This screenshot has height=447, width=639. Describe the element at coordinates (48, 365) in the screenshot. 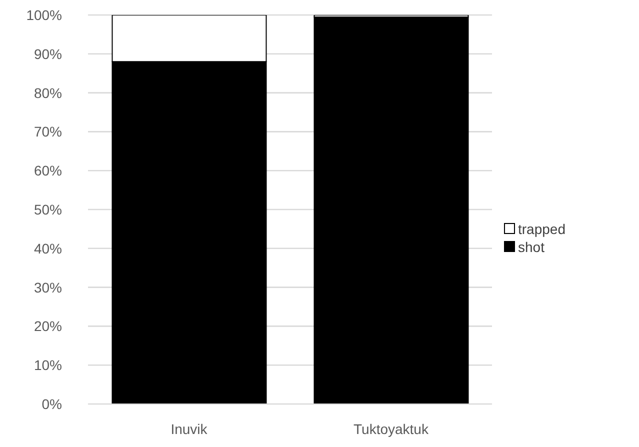

I see `y-tick-label: 10%` at that location.